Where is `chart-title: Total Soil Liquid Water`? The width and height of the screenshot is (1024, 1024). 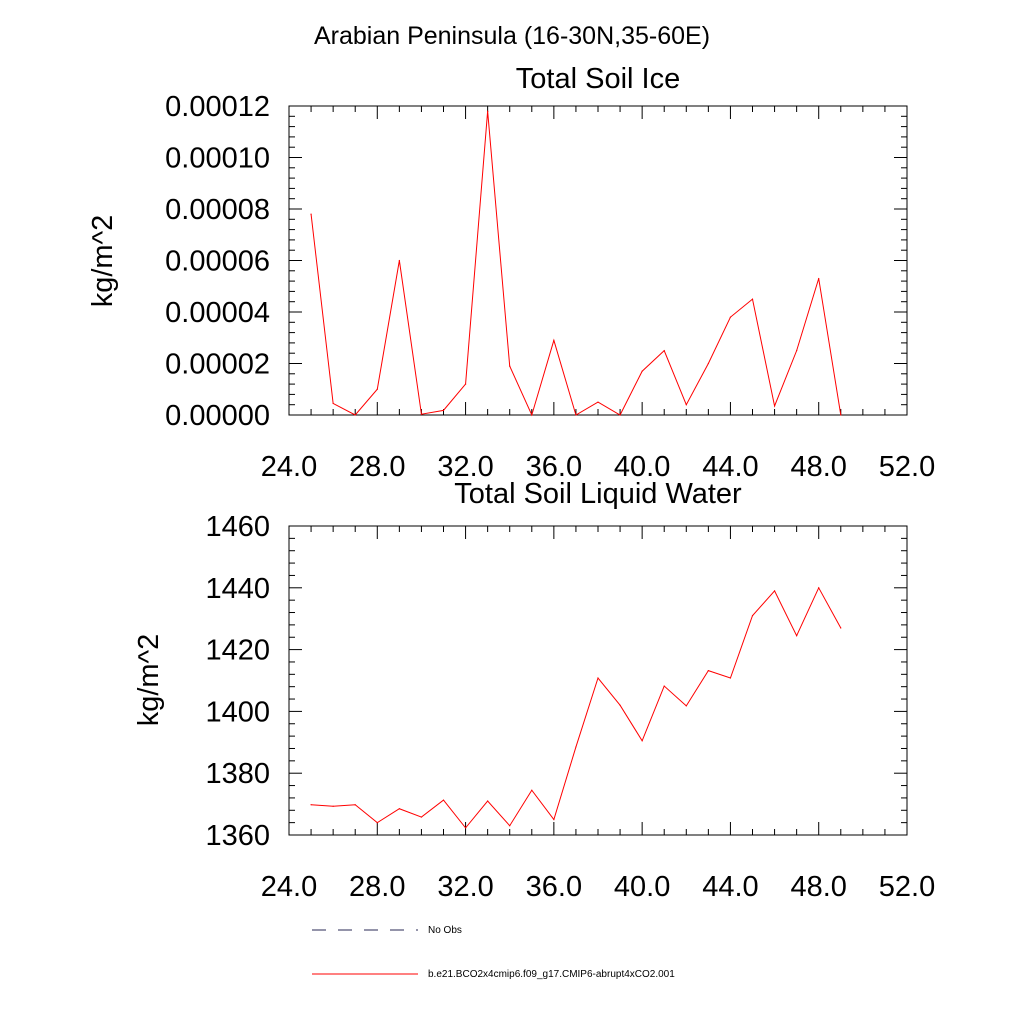
chart-title: Total Soil Liquid Water is located at coordinates (598, 494).